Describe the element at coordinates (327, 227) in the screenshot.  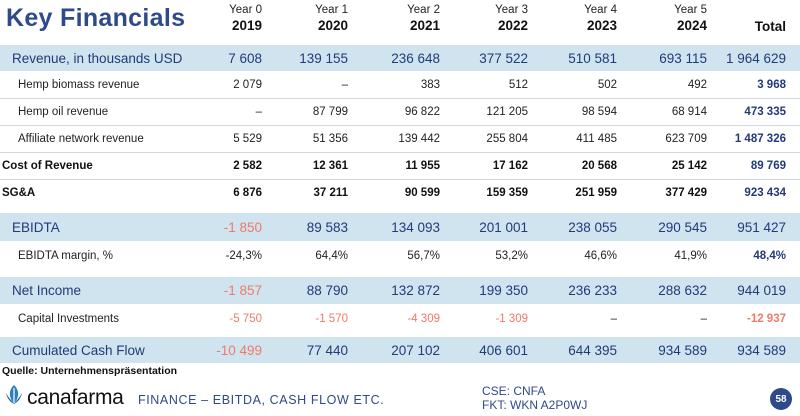
I see `cell-year1: 89 583` at that location.